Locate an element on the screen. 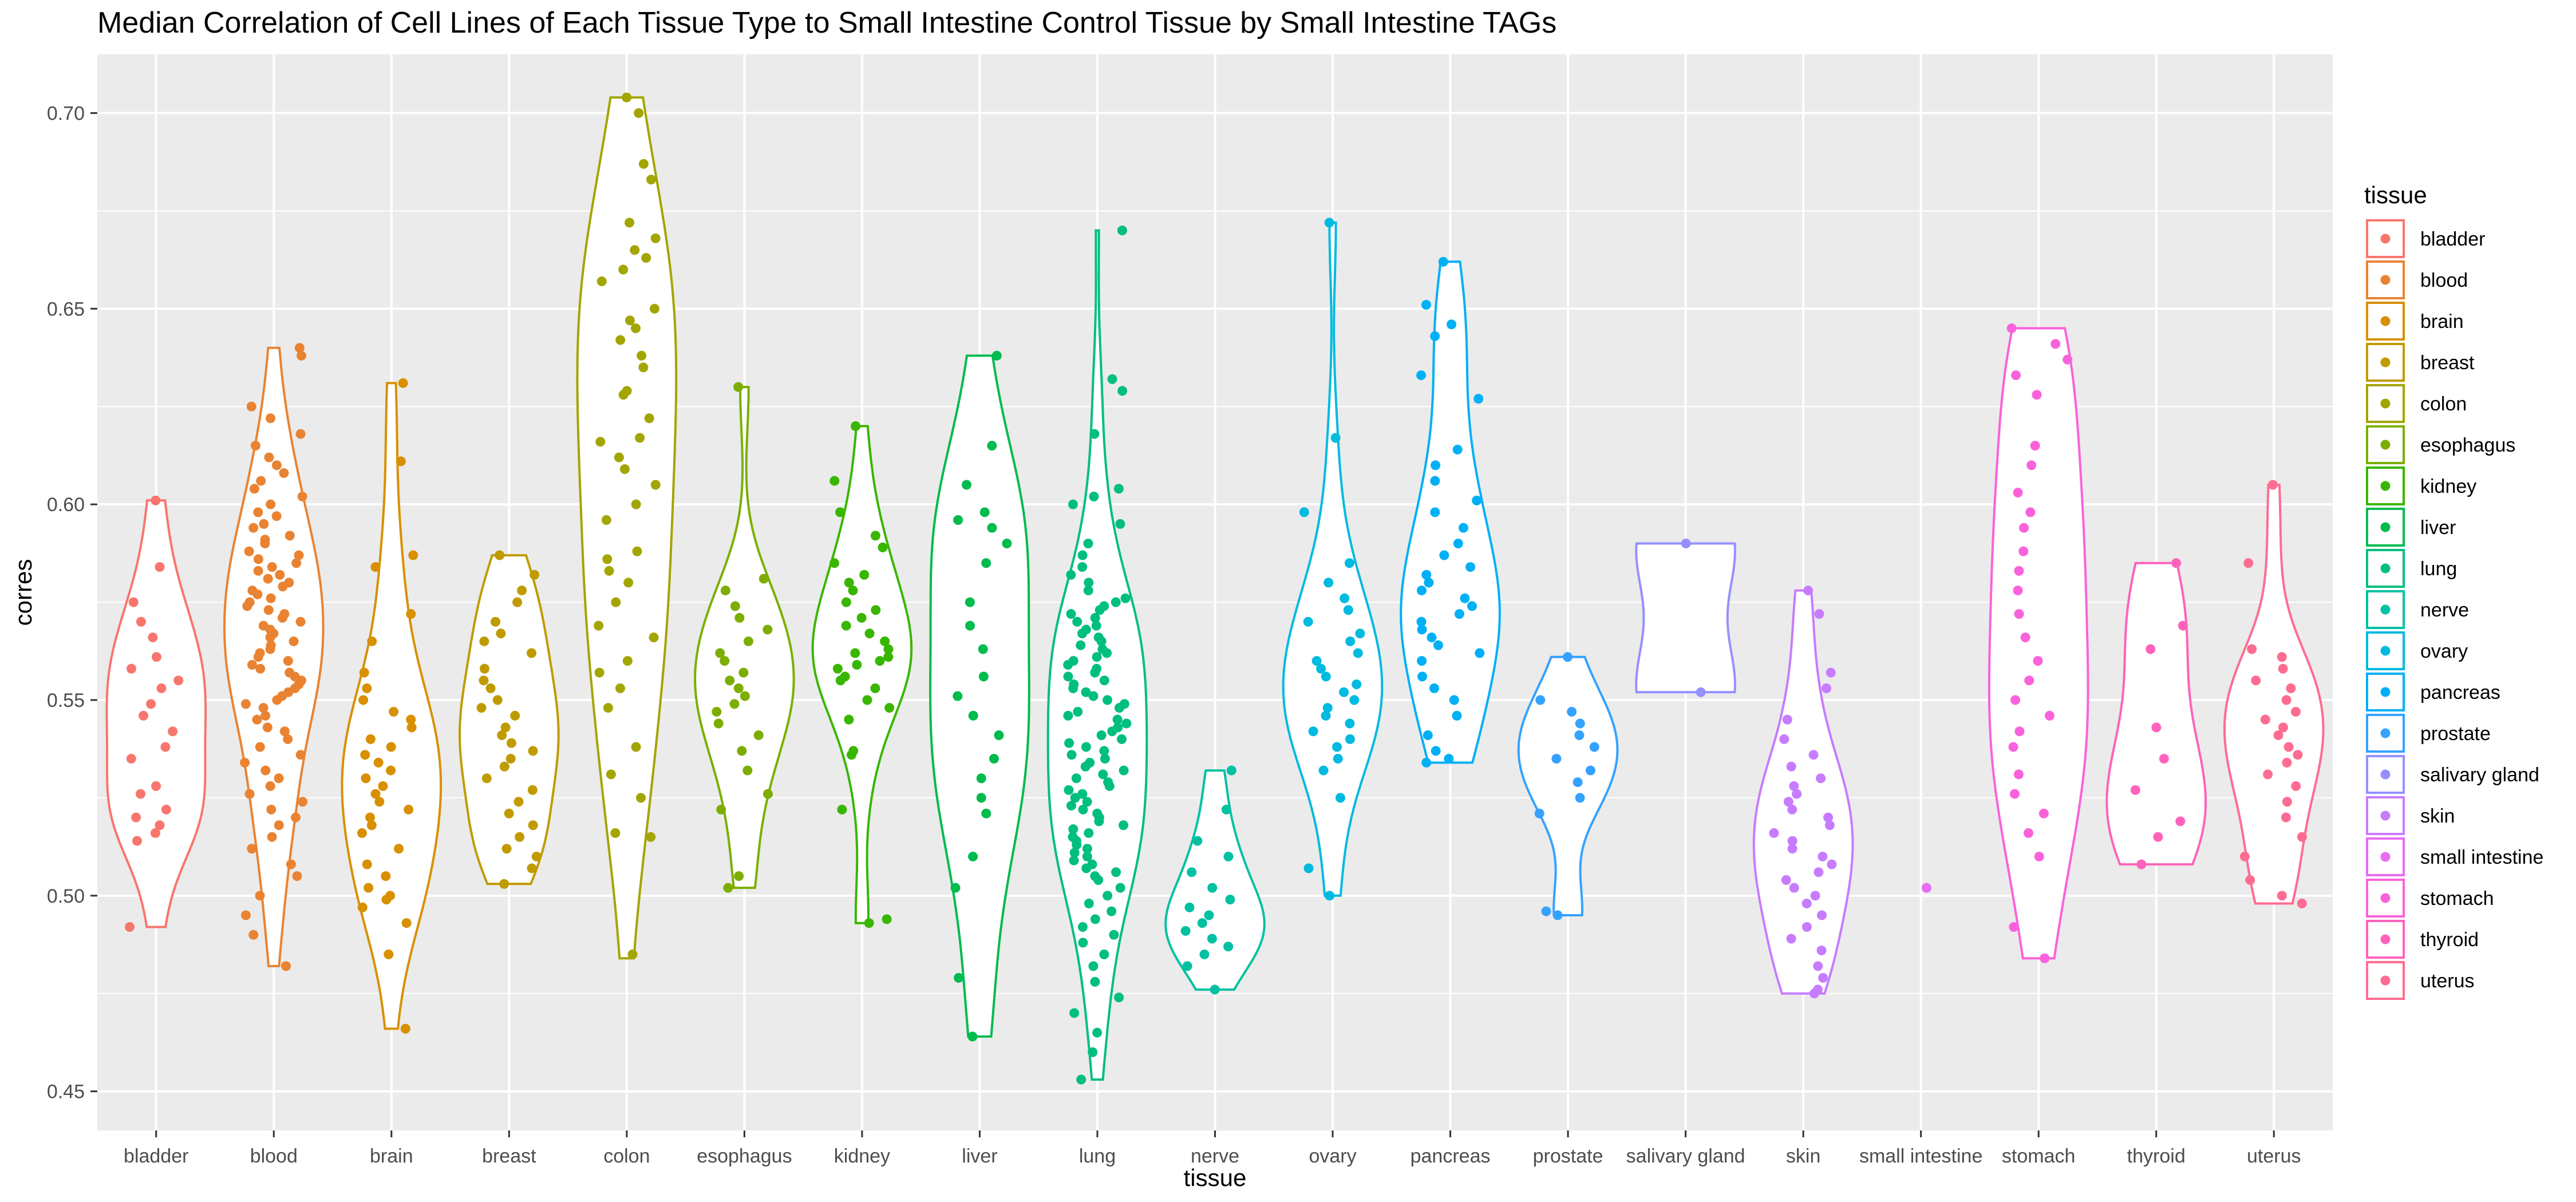 The height and width of the screenshot is (1202, 2576). legend-label: salivary gland is located at coordinates (2479, 775).